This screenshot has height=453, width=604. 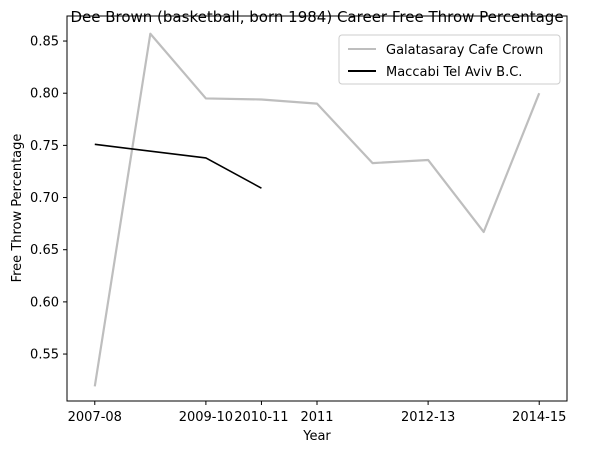 I want to click on y-tick-label: 0.55, so click(x=44, y=355).